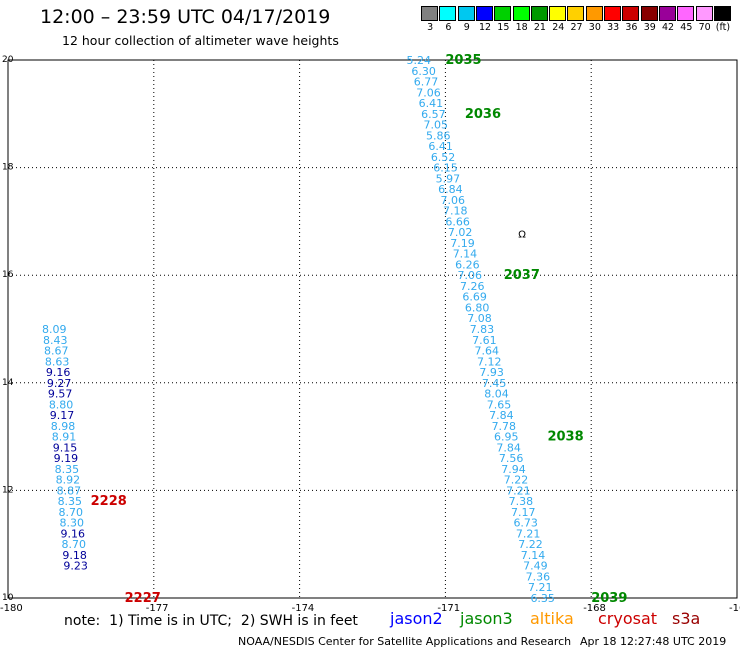 This screenshot has width=740, height=650. What do you see at coordinates (185, 17) in the screenshot?
I see `page-title: 12:00 – 23:59 UTC 04/17/2019` at bounding box center [185, 17].